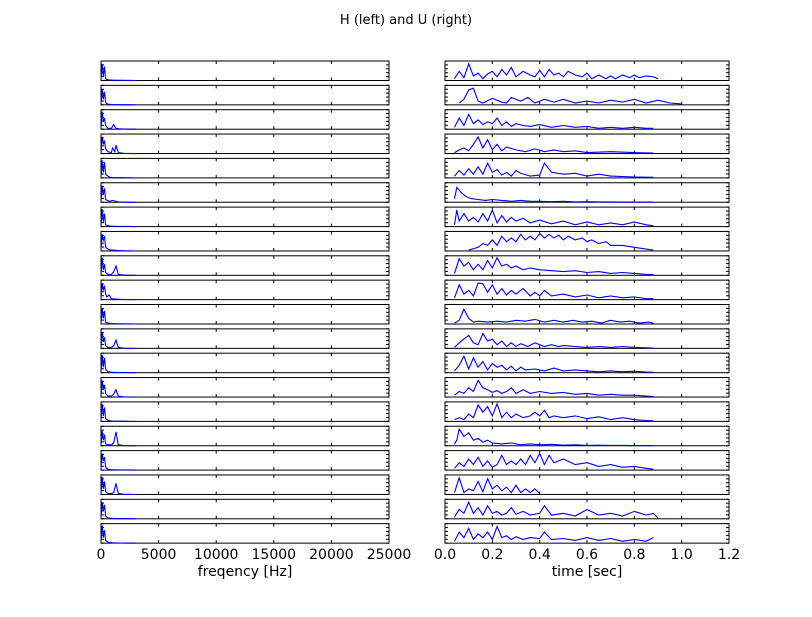  Describe the element at coordinates (729, 555) in the screenshot. I see `right-xtick-label: 1.2` at that location.